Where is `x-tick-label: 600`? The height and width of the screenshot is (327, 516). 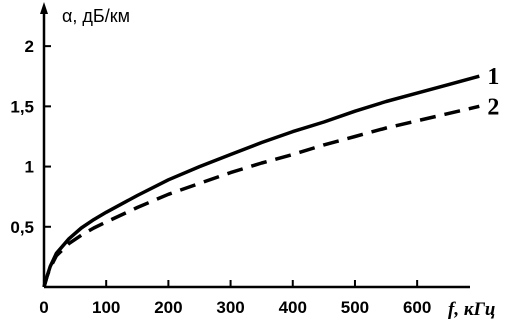 x-tick-label: 600 is located at coordinates (417, 307).